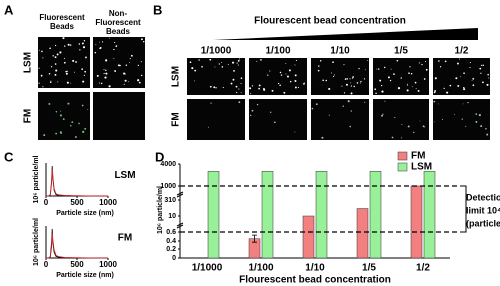  I want to click on column-header: Beads, so click(118, 31).